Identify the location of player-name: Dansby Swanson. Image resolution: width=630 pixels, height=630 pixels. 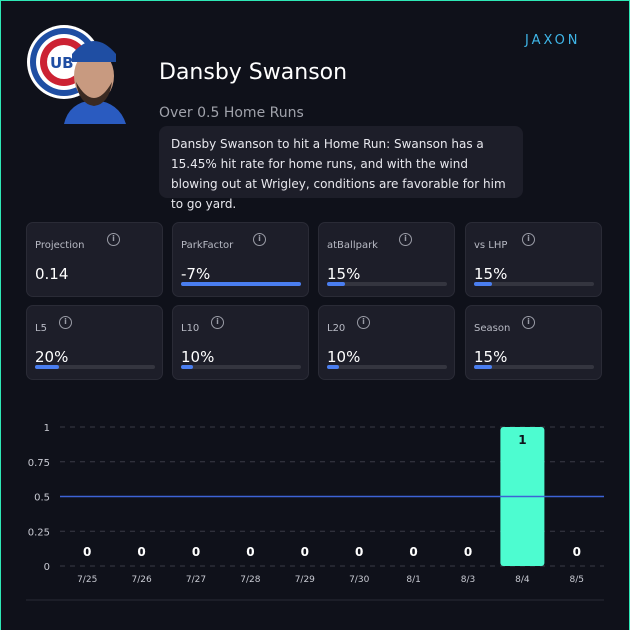
(253, 72).